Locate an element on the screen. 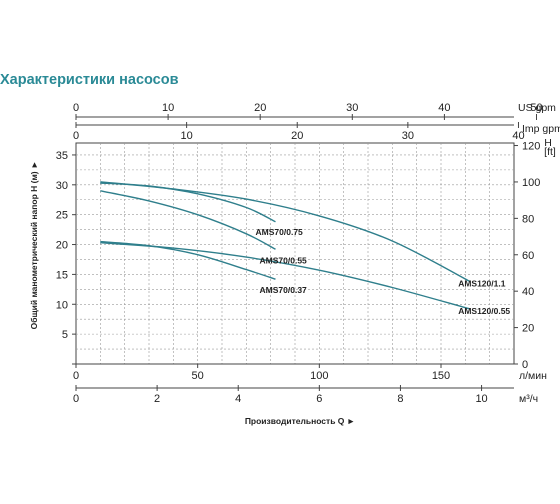 Image resolution: width=560 pixels, height=504 pixels. imp-gpm-axis-unit: Imp gpm is located at coordinates (541, 129).